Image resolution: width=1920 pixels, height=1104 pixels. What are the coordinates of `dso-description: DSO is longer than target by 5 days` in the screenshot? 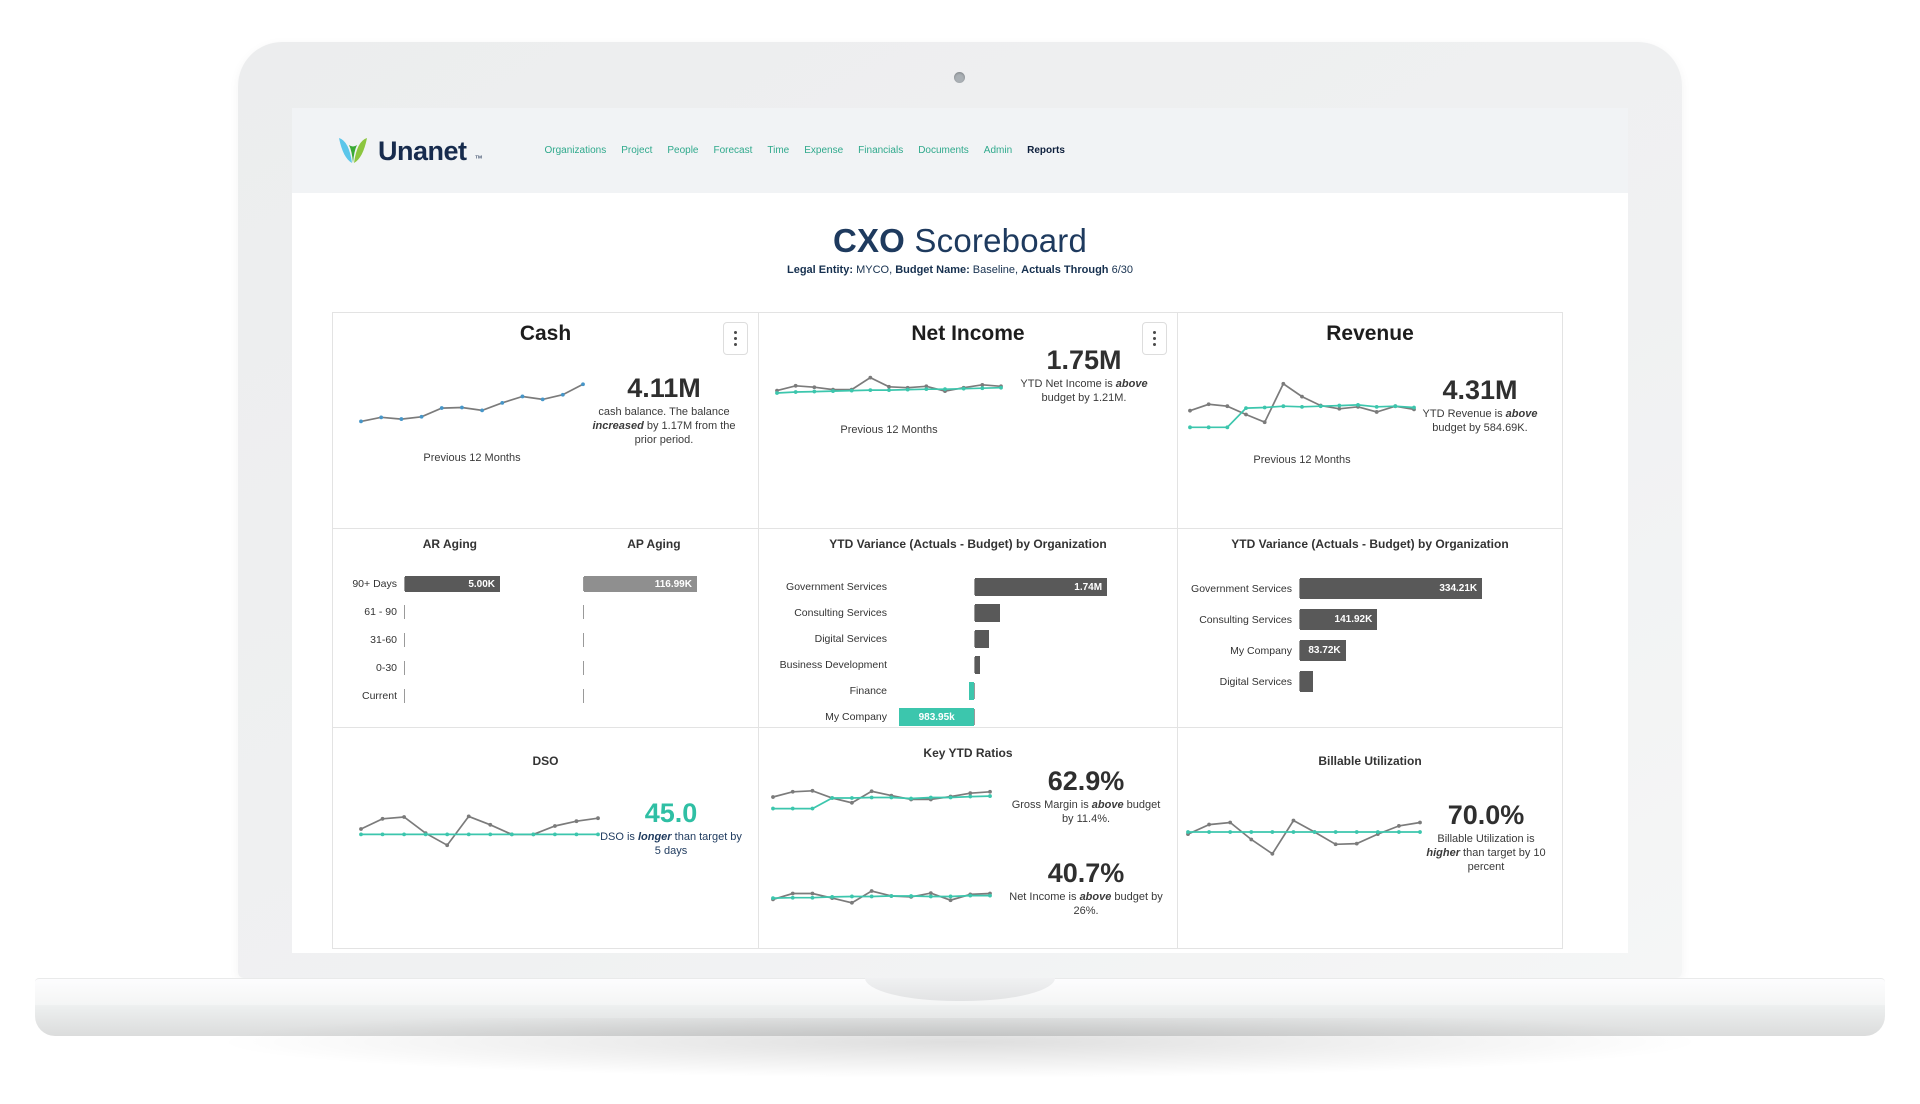 It's located at (671, 844).